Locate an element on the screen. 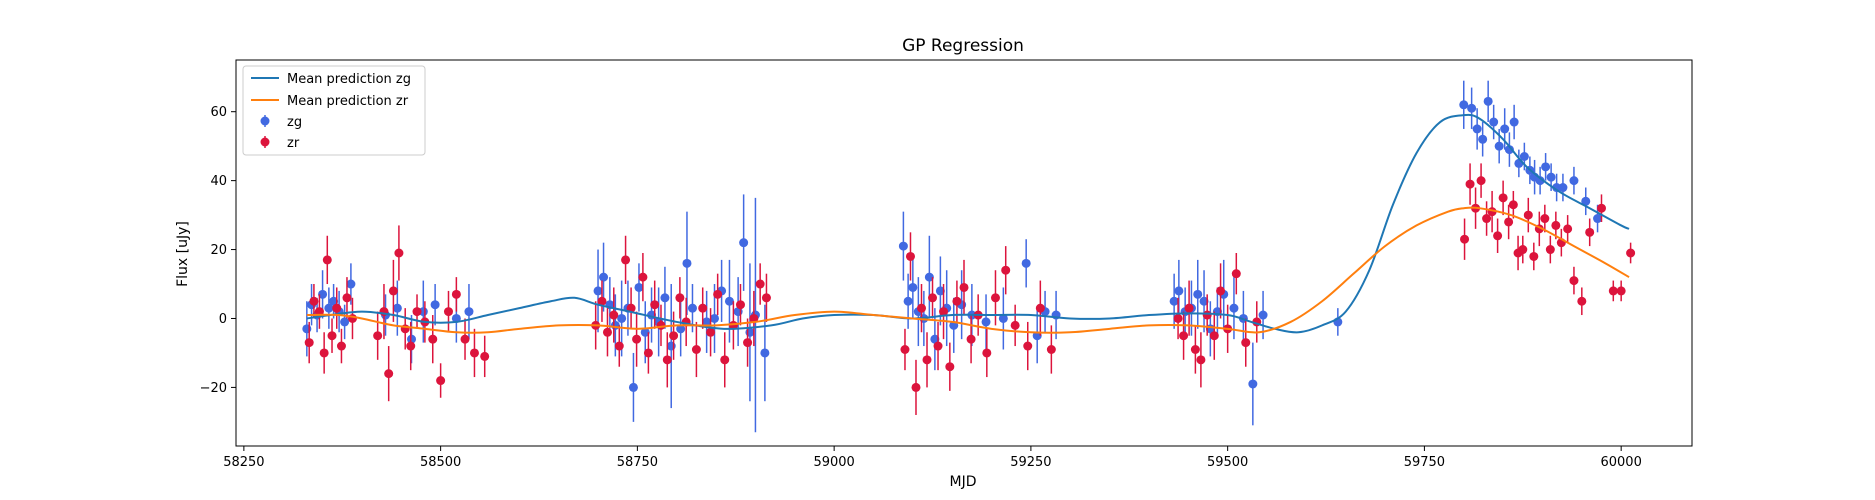 The width and height of the screenshot is (1875, 500). x-tick-label: 59750 is located at coordinates (1424, 462).